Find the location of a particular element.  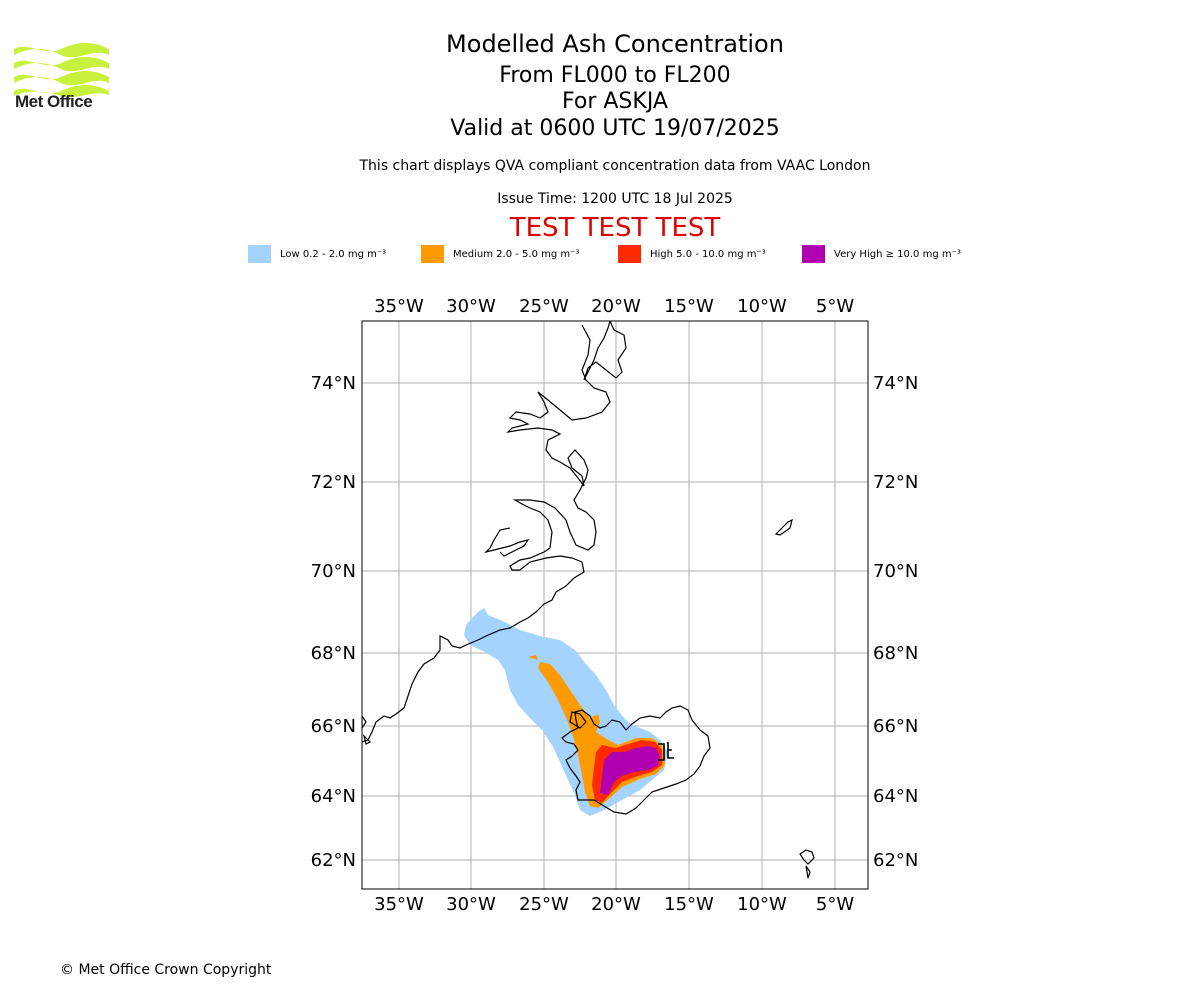

legend-item-low: Low 0.2 - 2.0 mg m⁻³ is located at coordinates (317, 254).